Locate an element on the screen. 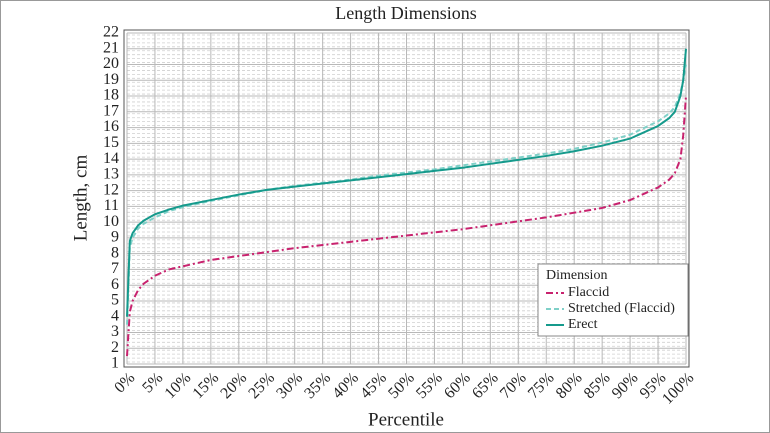  y-tick-label: 4 is located at coordinates (115, 315).